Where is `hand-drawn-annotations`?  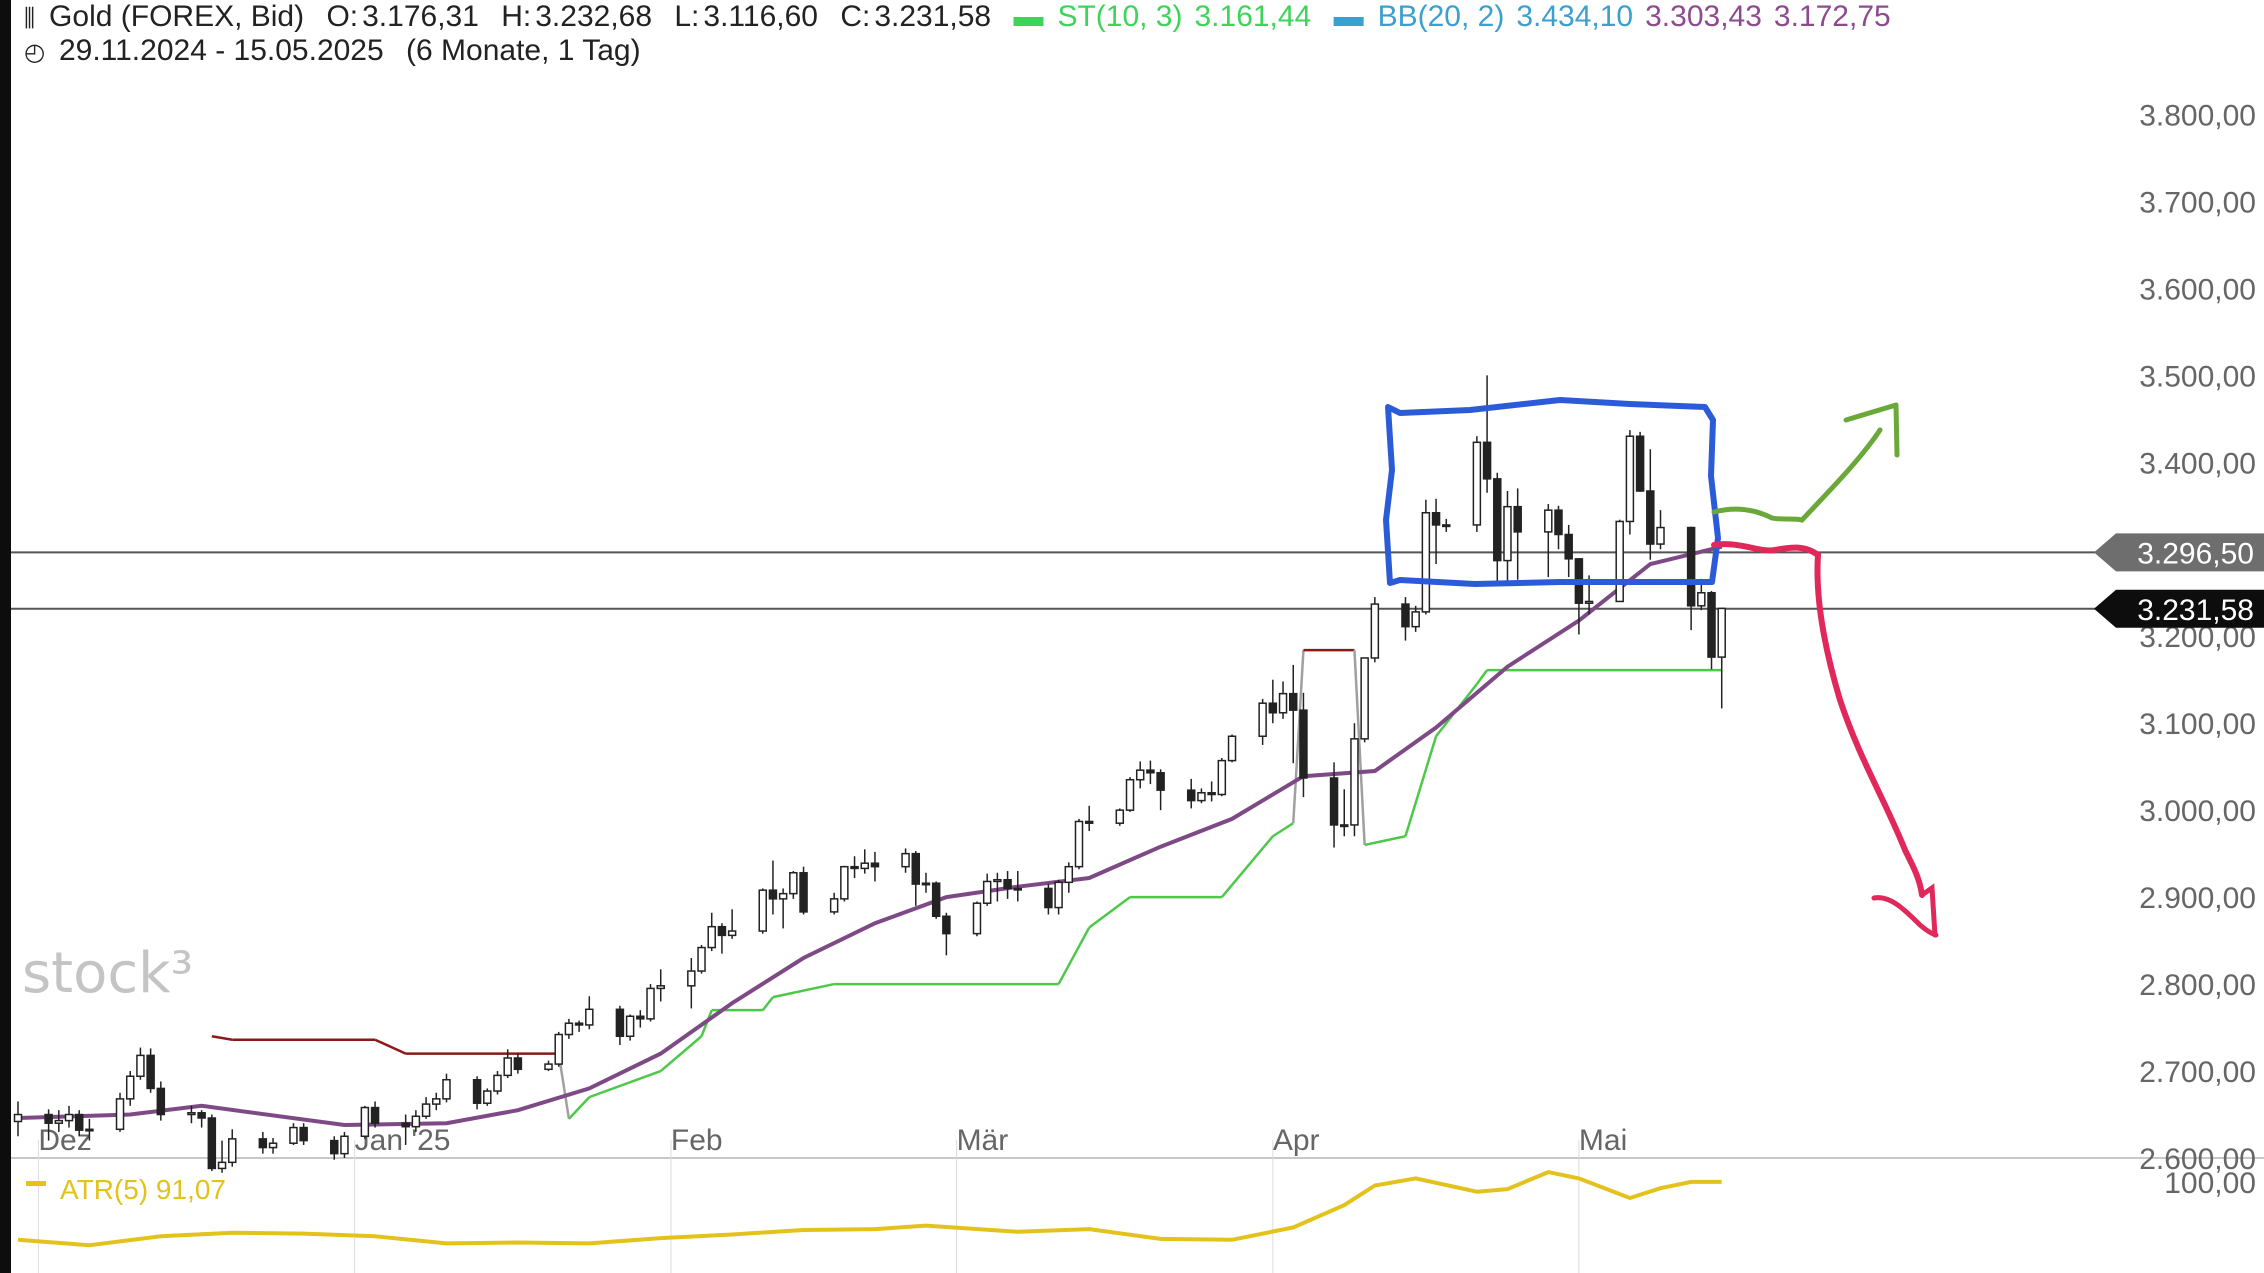
hand-drawn-annotations is located at coordinates (1661, 667).